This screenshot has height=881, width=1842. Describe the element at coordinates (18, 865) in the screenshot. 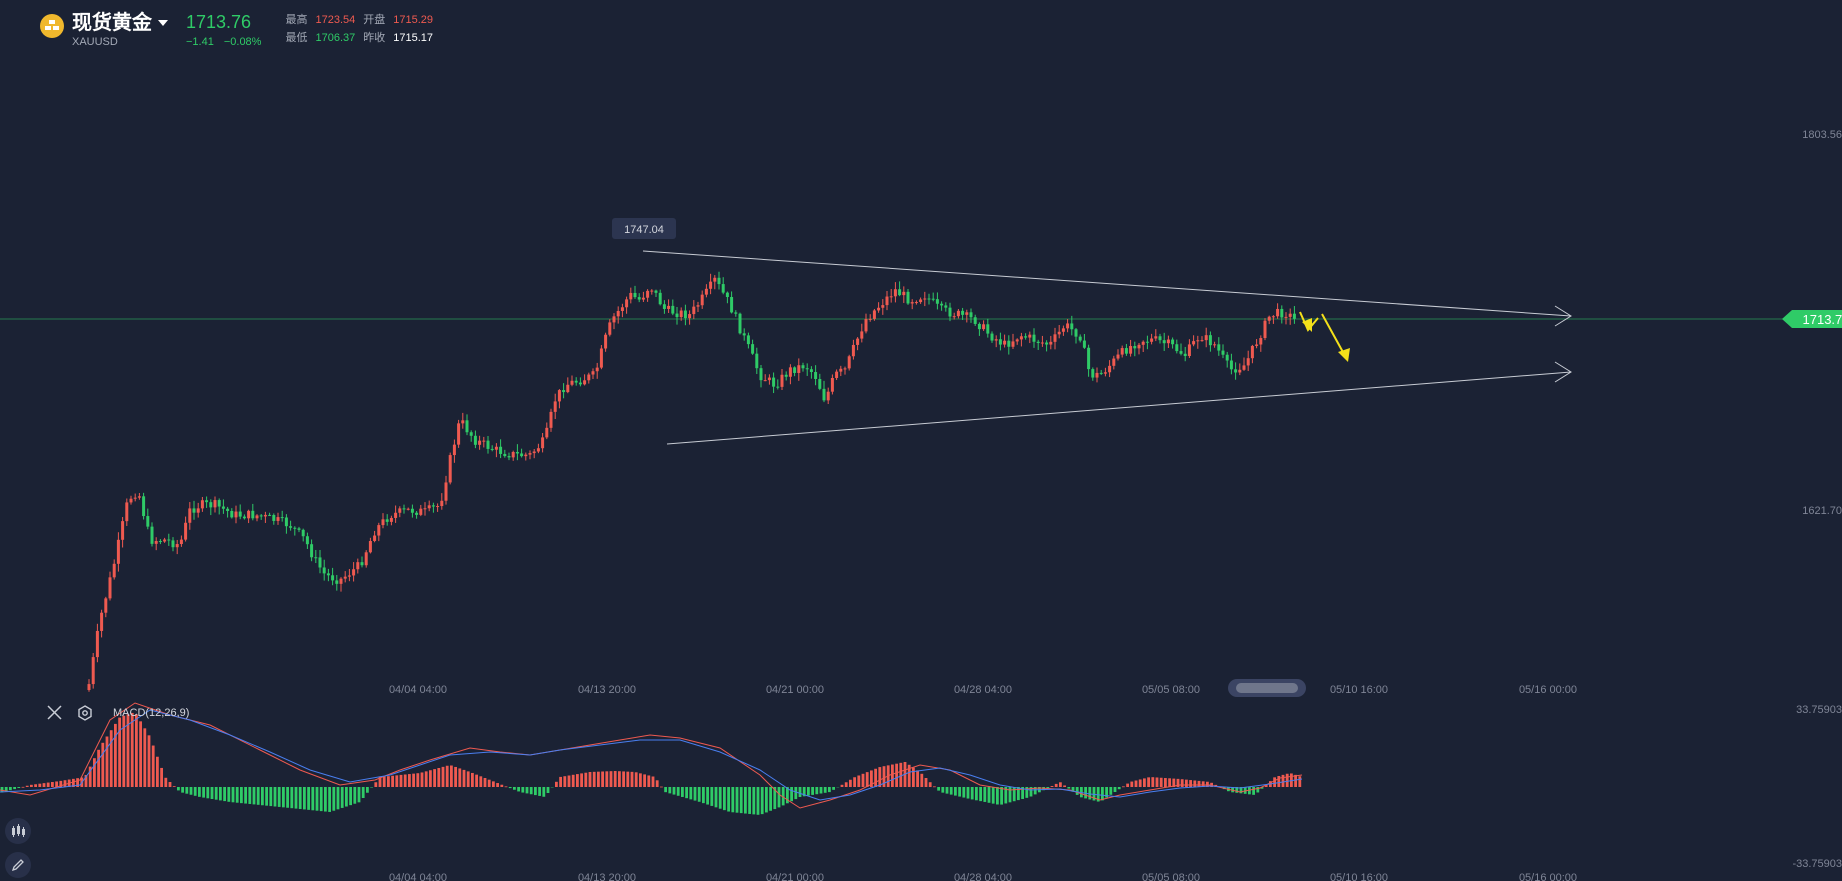

I see `draw-tool-button` at that location.